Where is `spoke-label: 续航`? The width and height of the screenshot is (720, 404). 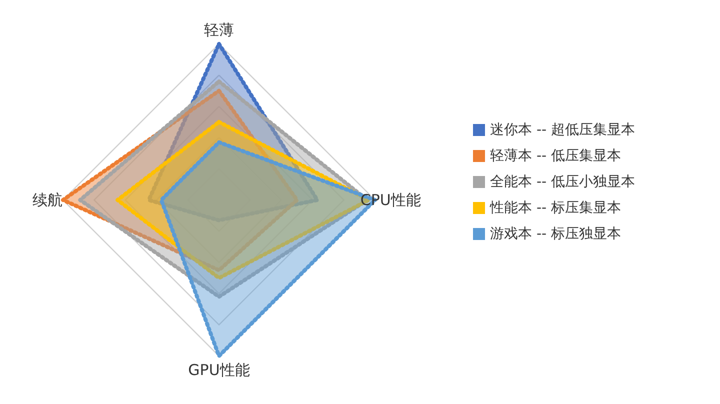 spoke-label: 续航 is located at coordinates (47, 200).